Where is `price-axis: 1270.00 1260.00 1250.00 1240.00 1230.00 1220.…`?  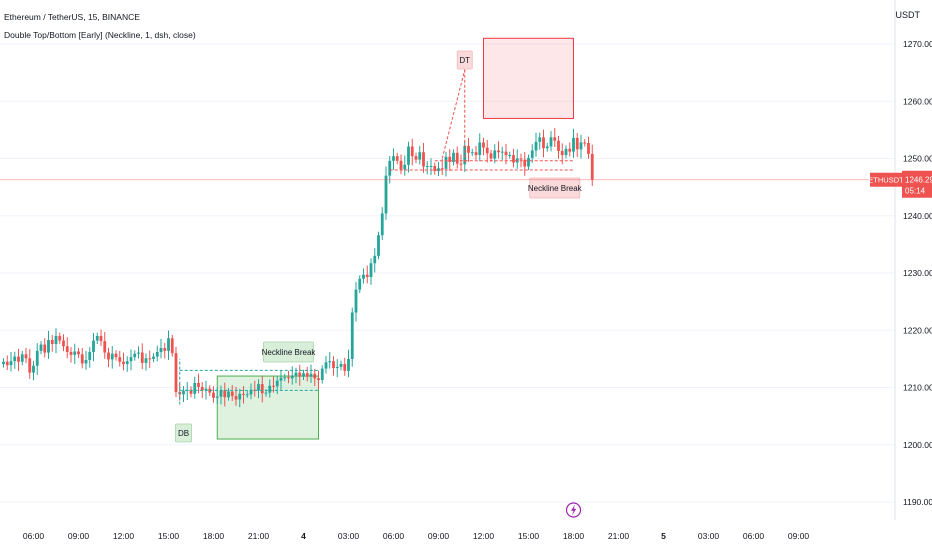
price-axis: 1270.00 1260.00 1250.00 1240.00 1230.00 1220.… is located at coordinates (917, 273).